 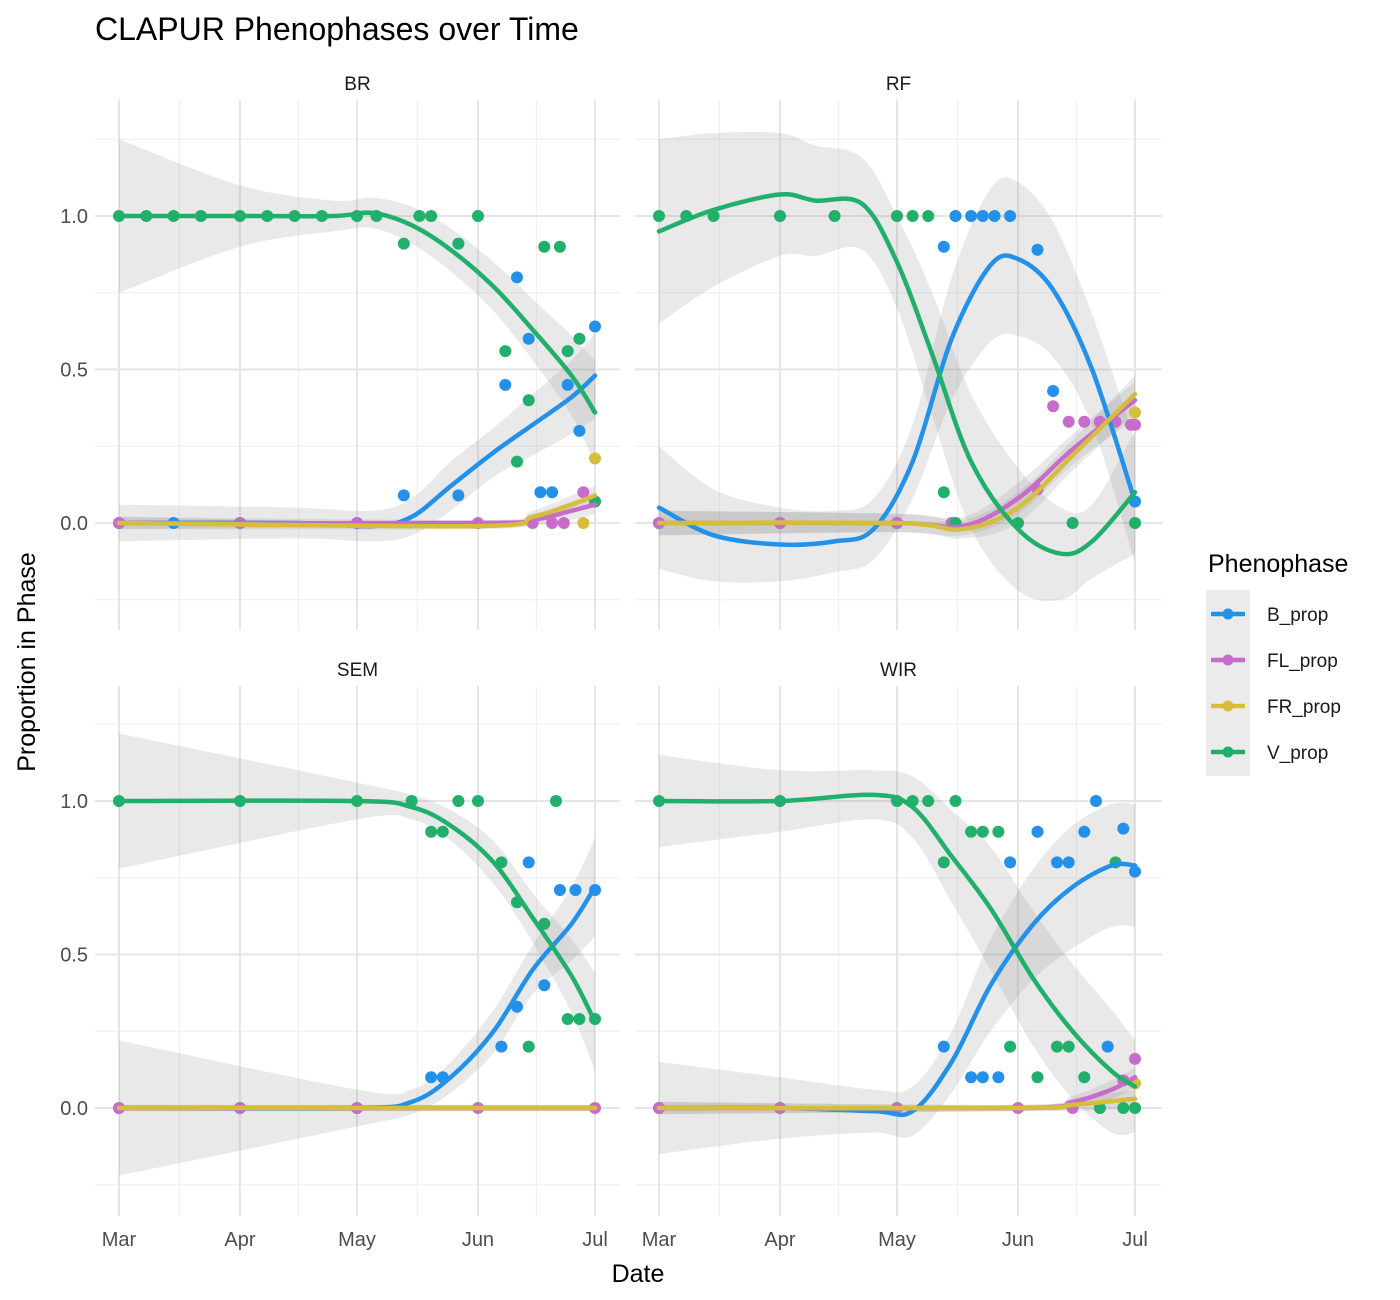 What do you see at coordinates (27, 662) in the screenshot?
I see `y-axis-title: Proportion in Phase` at bounding box center [27, 662].